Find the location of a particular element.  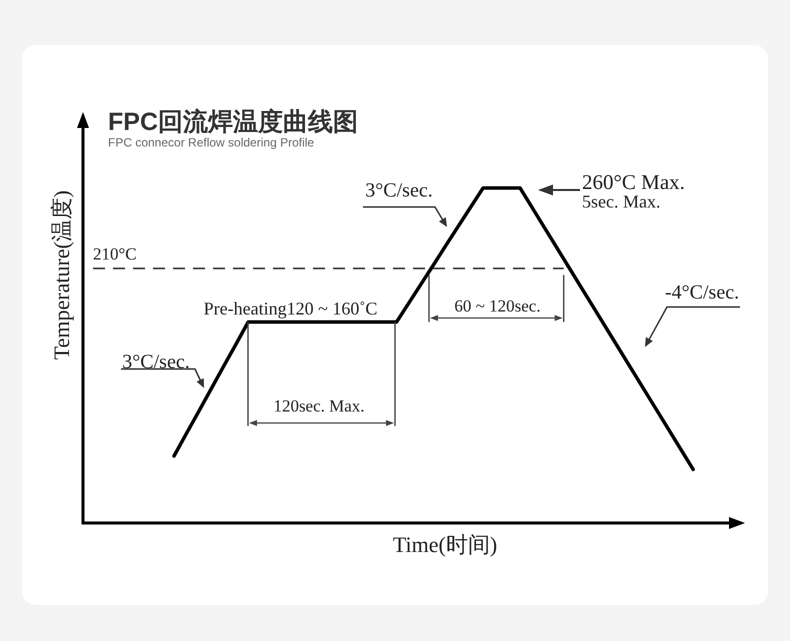

ref-line-label: 210°C is located at coordinates (115, 254).